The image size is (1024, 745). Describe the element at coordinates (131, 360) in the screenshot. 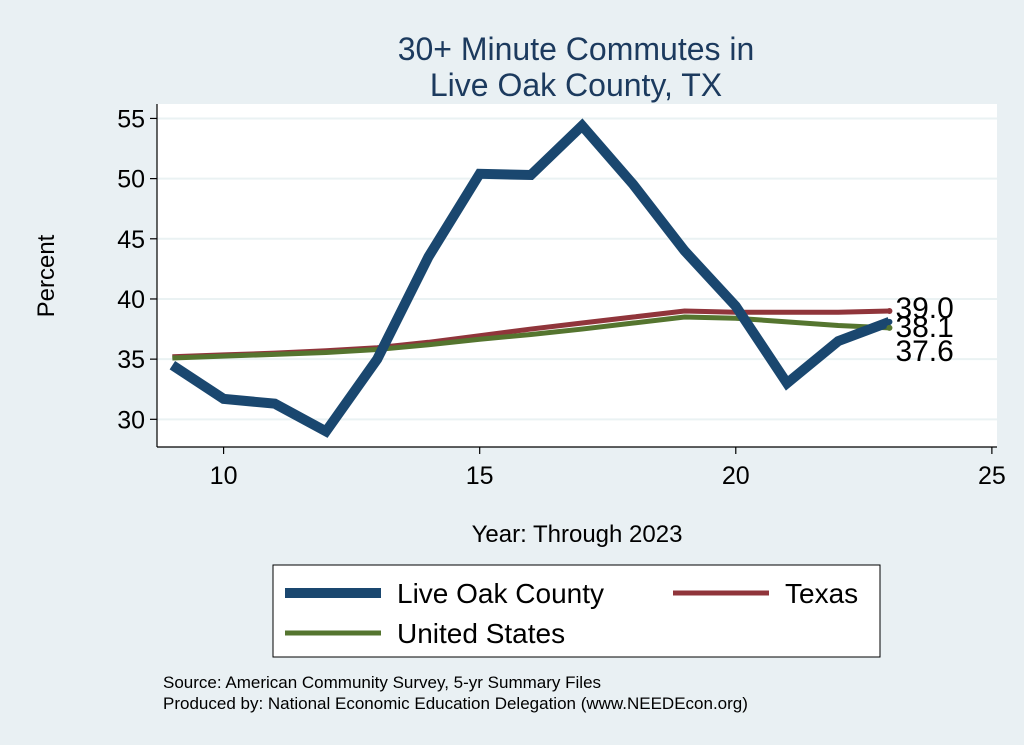

I see `y-tick-label: 35` at that location.